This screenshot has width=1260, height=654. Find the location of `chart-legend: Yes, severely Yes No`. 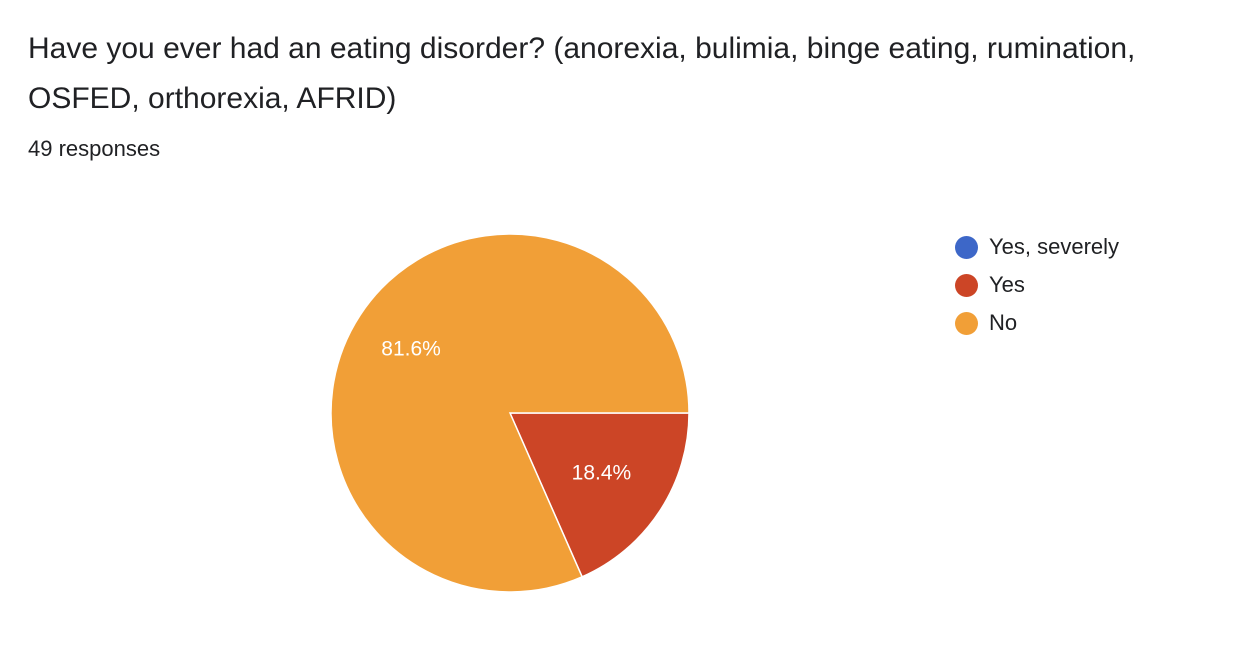

chart-legend: Yes, severely Yes No is located at coordinates (1037, 285).